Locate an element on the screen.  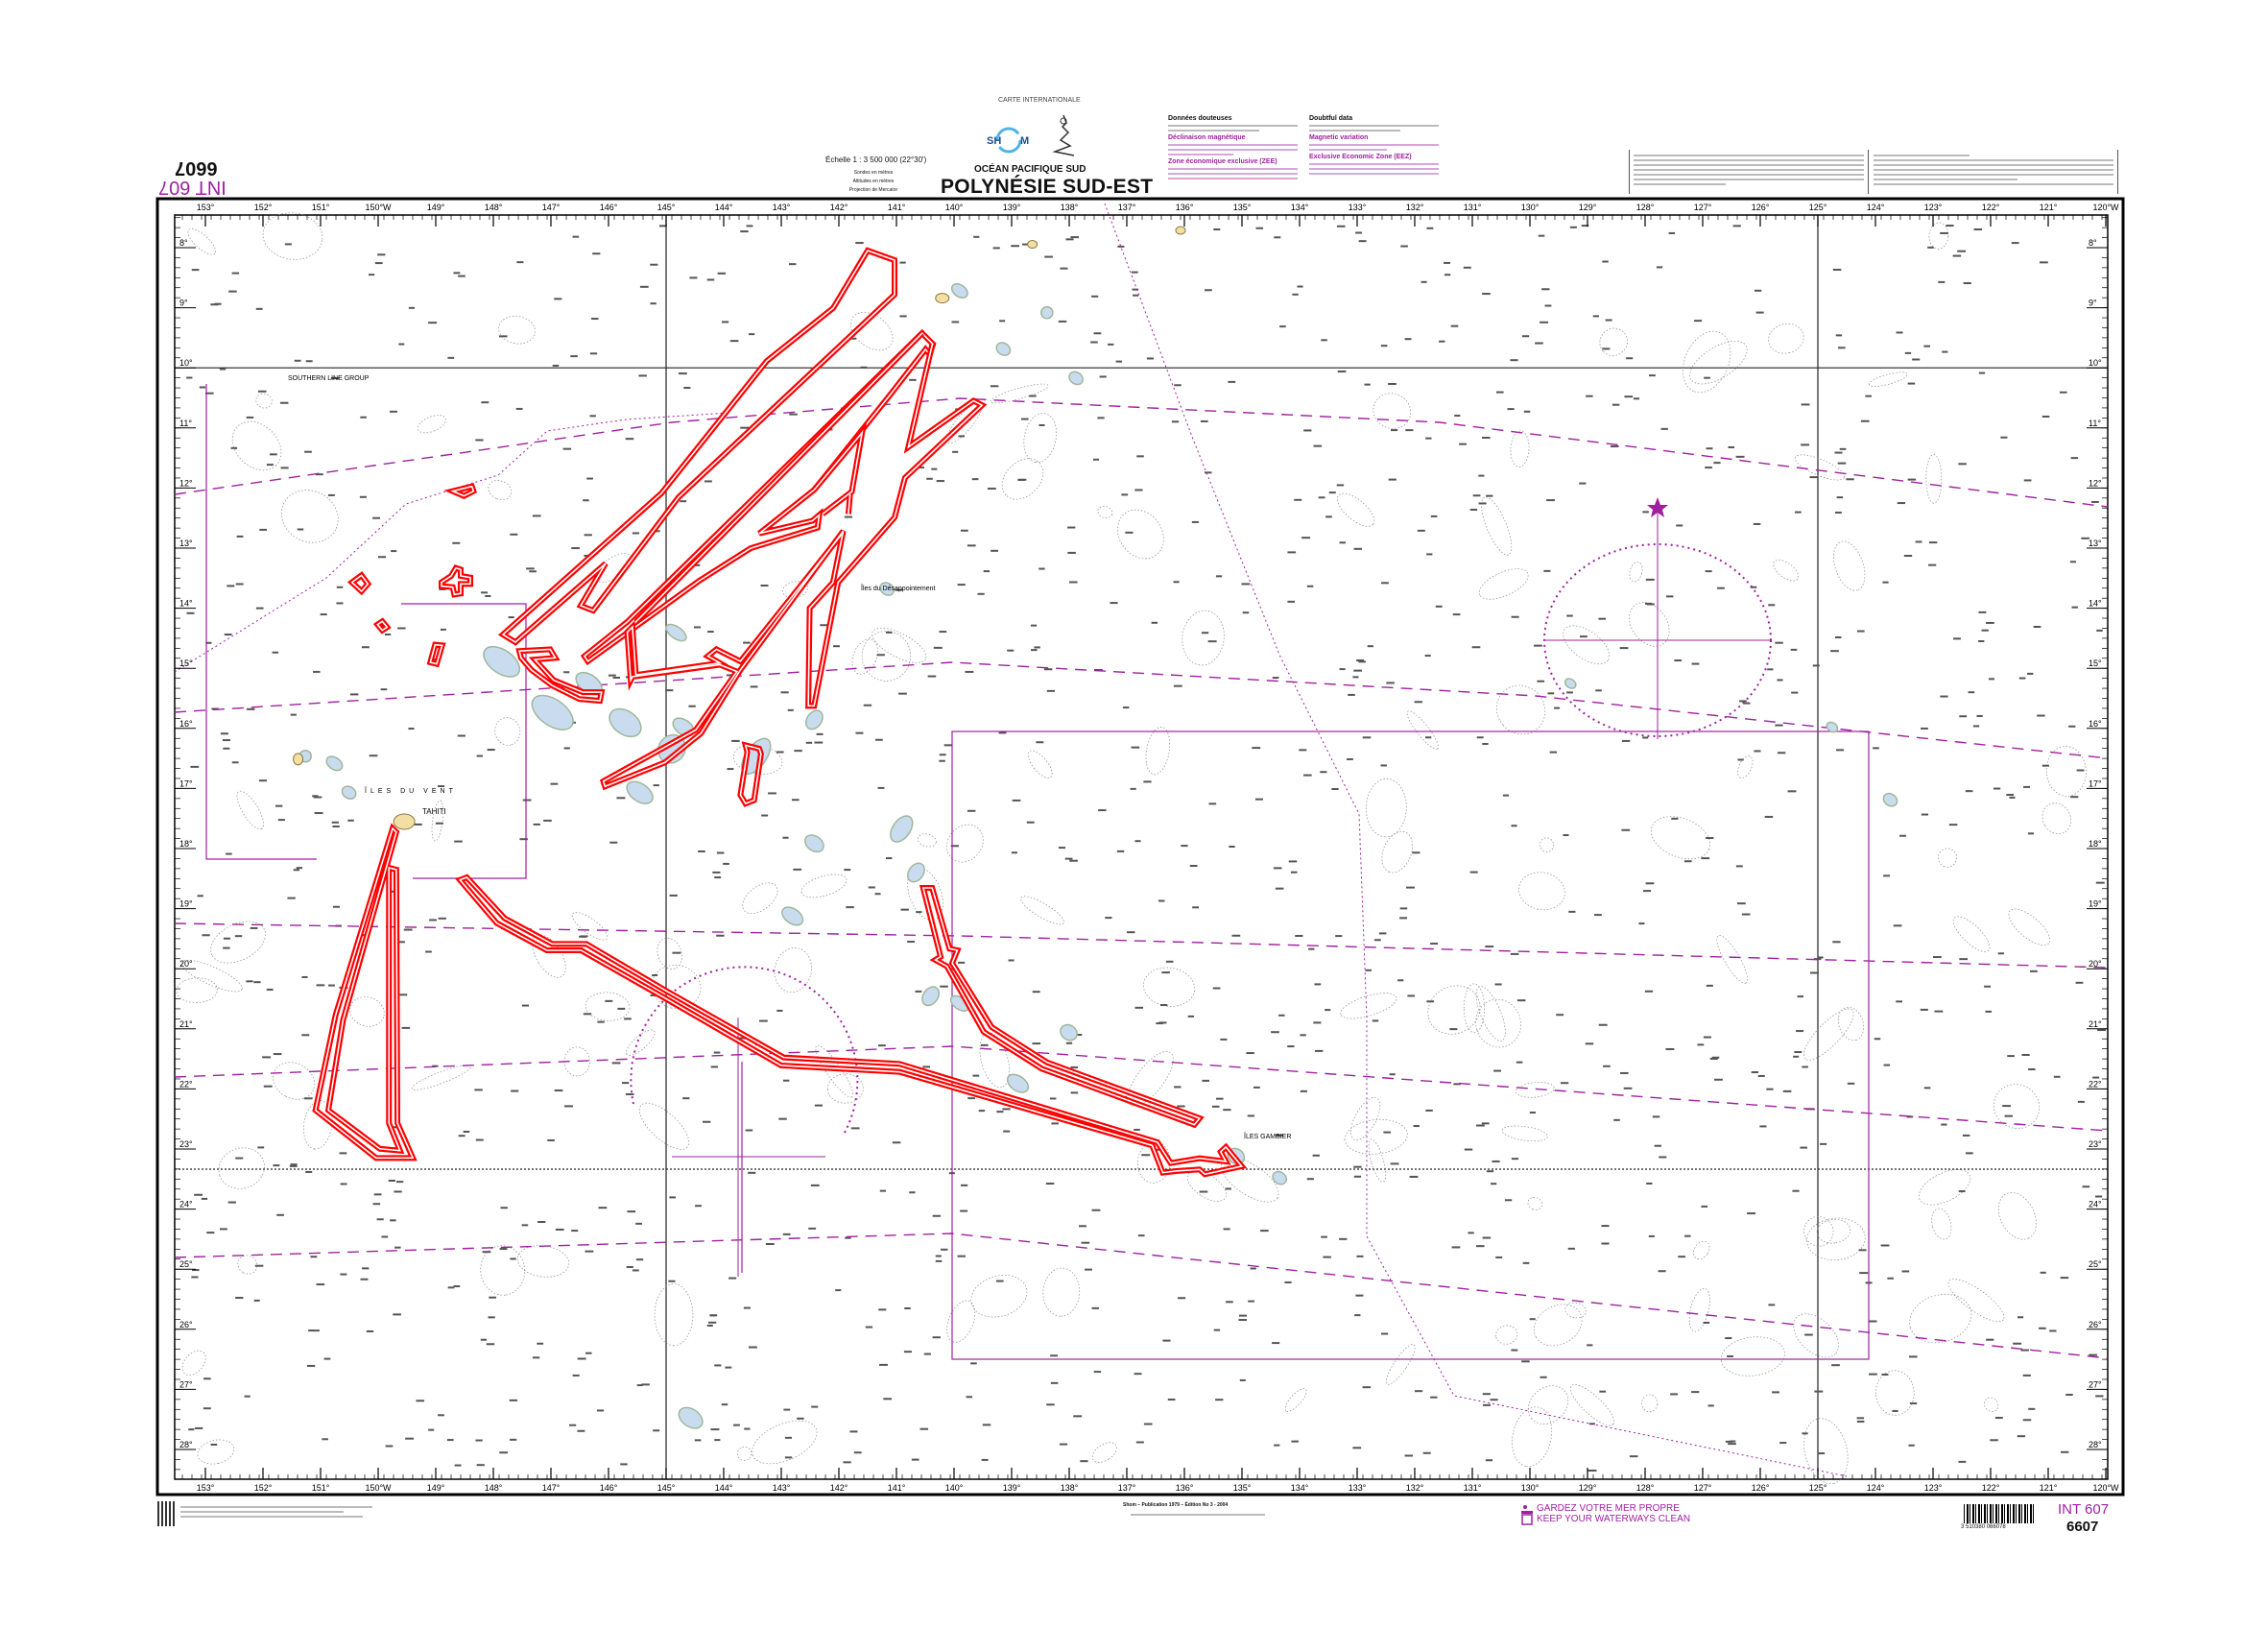
latitude-label: 18° is located at coordinates (2095, 844).